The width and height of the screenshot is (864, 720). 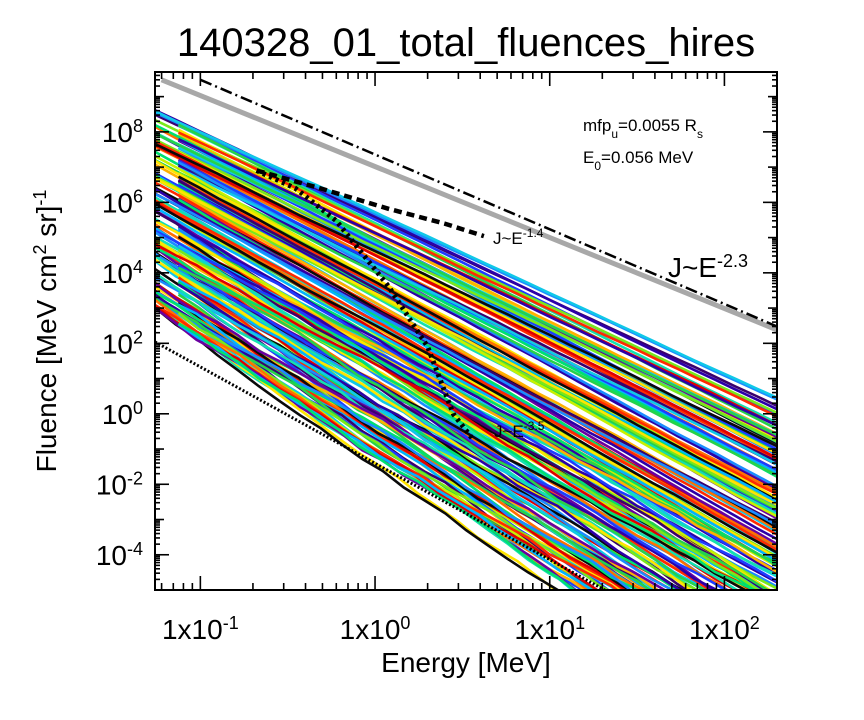 What do you see at coordinates (724, 629) in the screenshot?
I see `x-tick-label: 1x102` at bounding box center [724, 629].